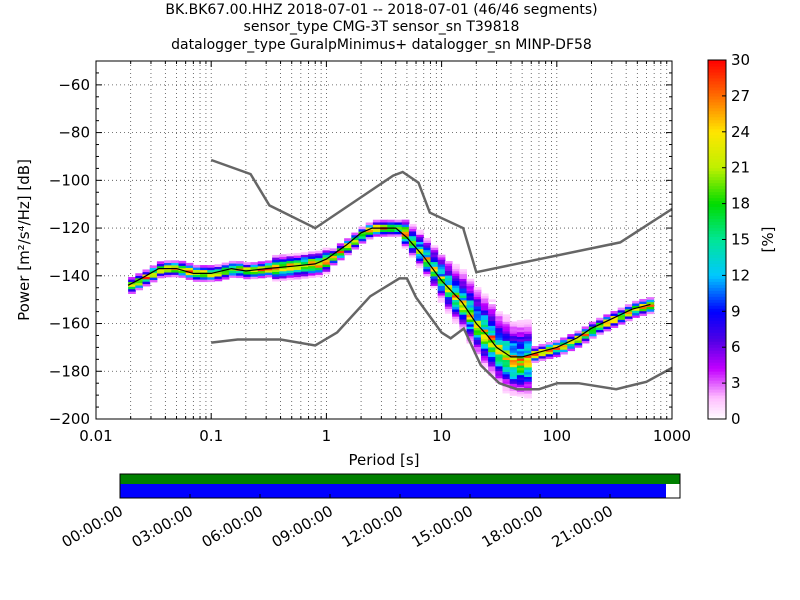 This screenshot has height=600, width=800. Describe the element at coordinates (95, 436) in the screenshot. I see `x-tick-label: 0.01` at that location.